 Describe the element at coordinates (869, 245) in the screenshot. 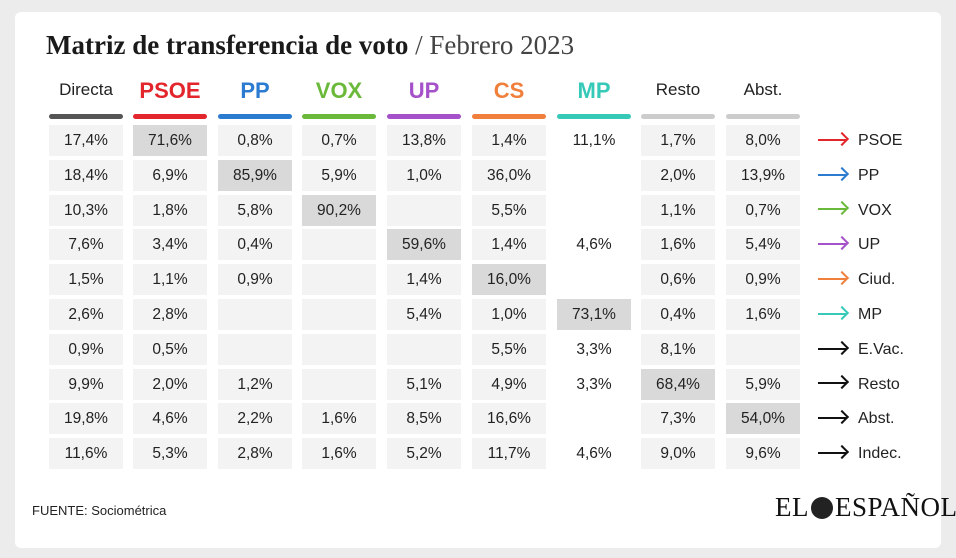

I see `row-label-text: UP` at that location.